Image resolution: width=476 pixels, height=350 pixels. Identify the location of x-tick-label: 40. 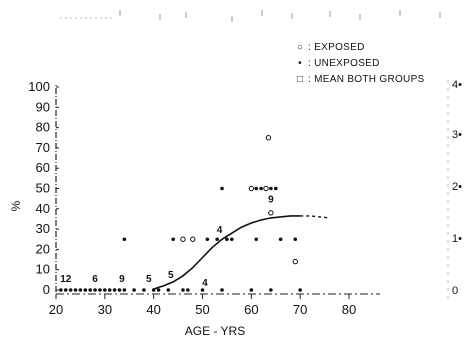
(153, 309).